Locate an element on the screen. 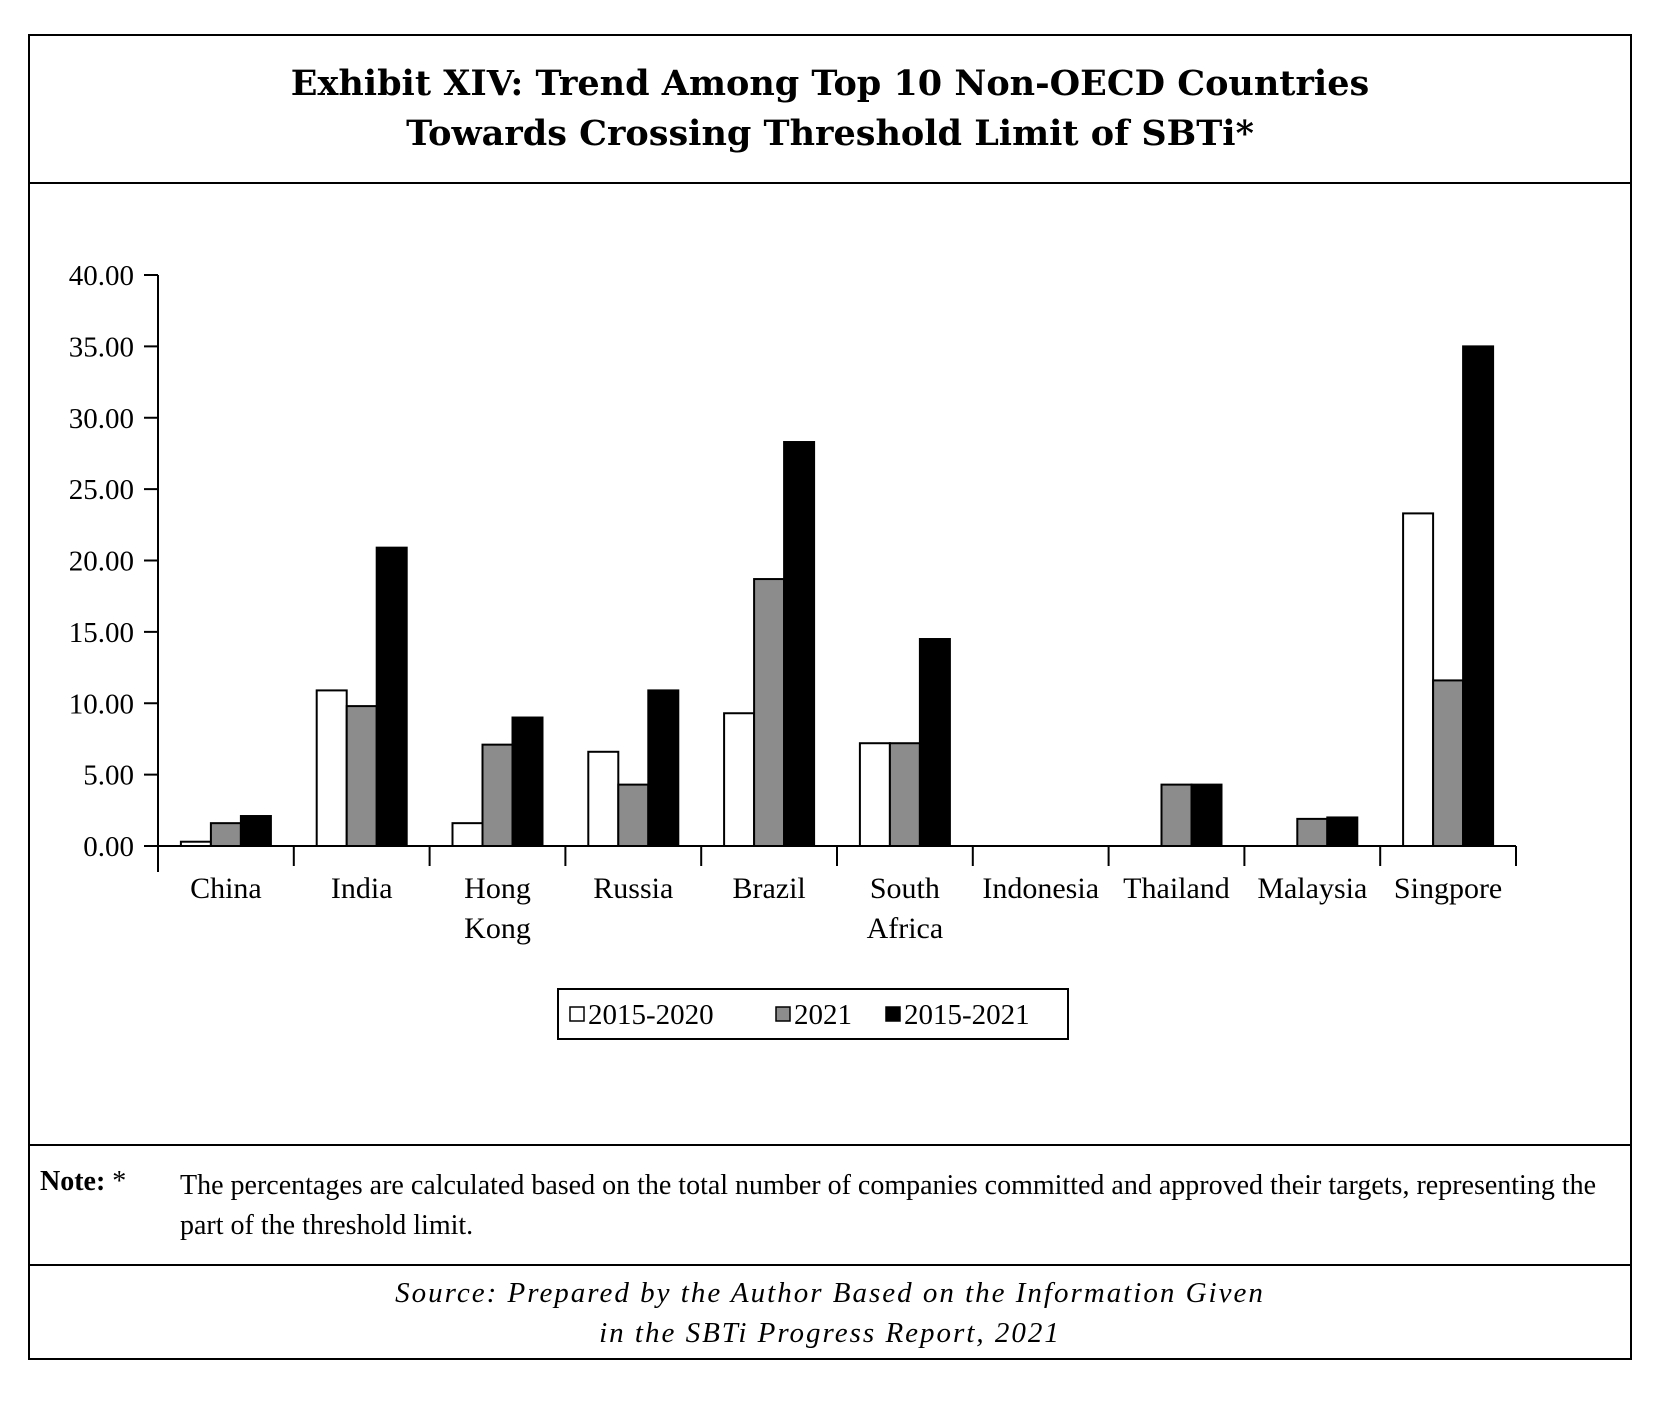 This screenshot has height=1401, width=1660. x-category-label: Singpore is located at coordinates (1448, 888).